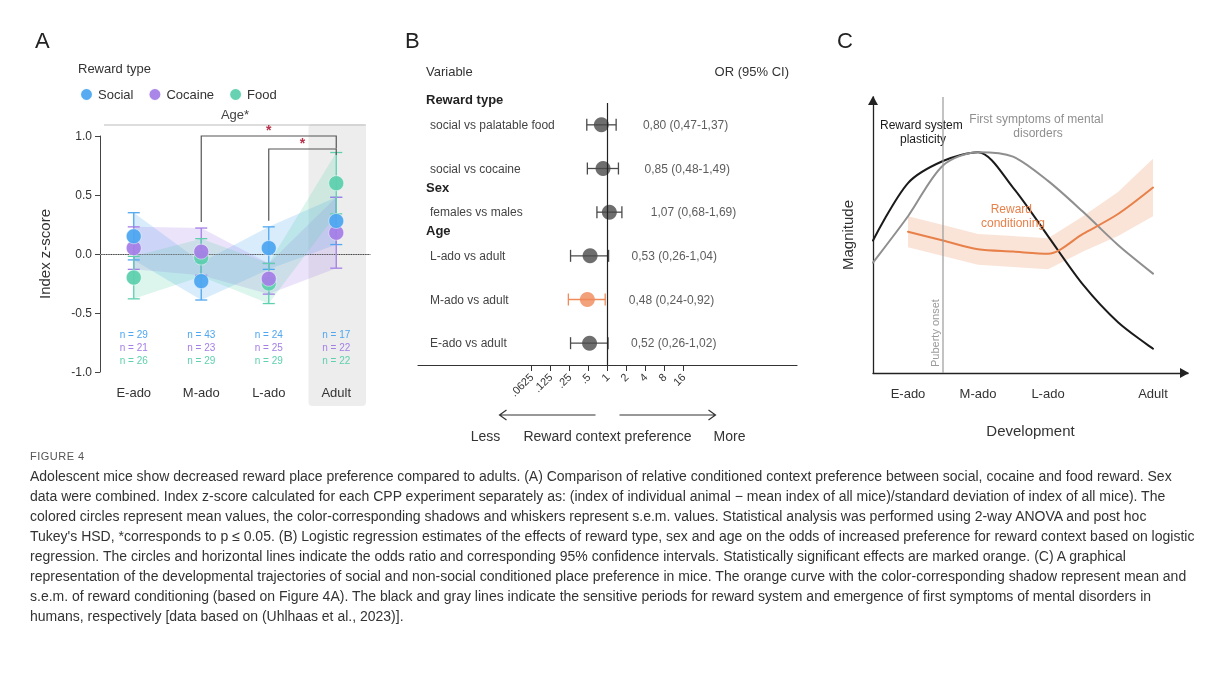  What do you see at coordinates (468, 255) in the screenshot?
I see `y-tick-label: L-ado vs adult` at bounding box center [468, 255].